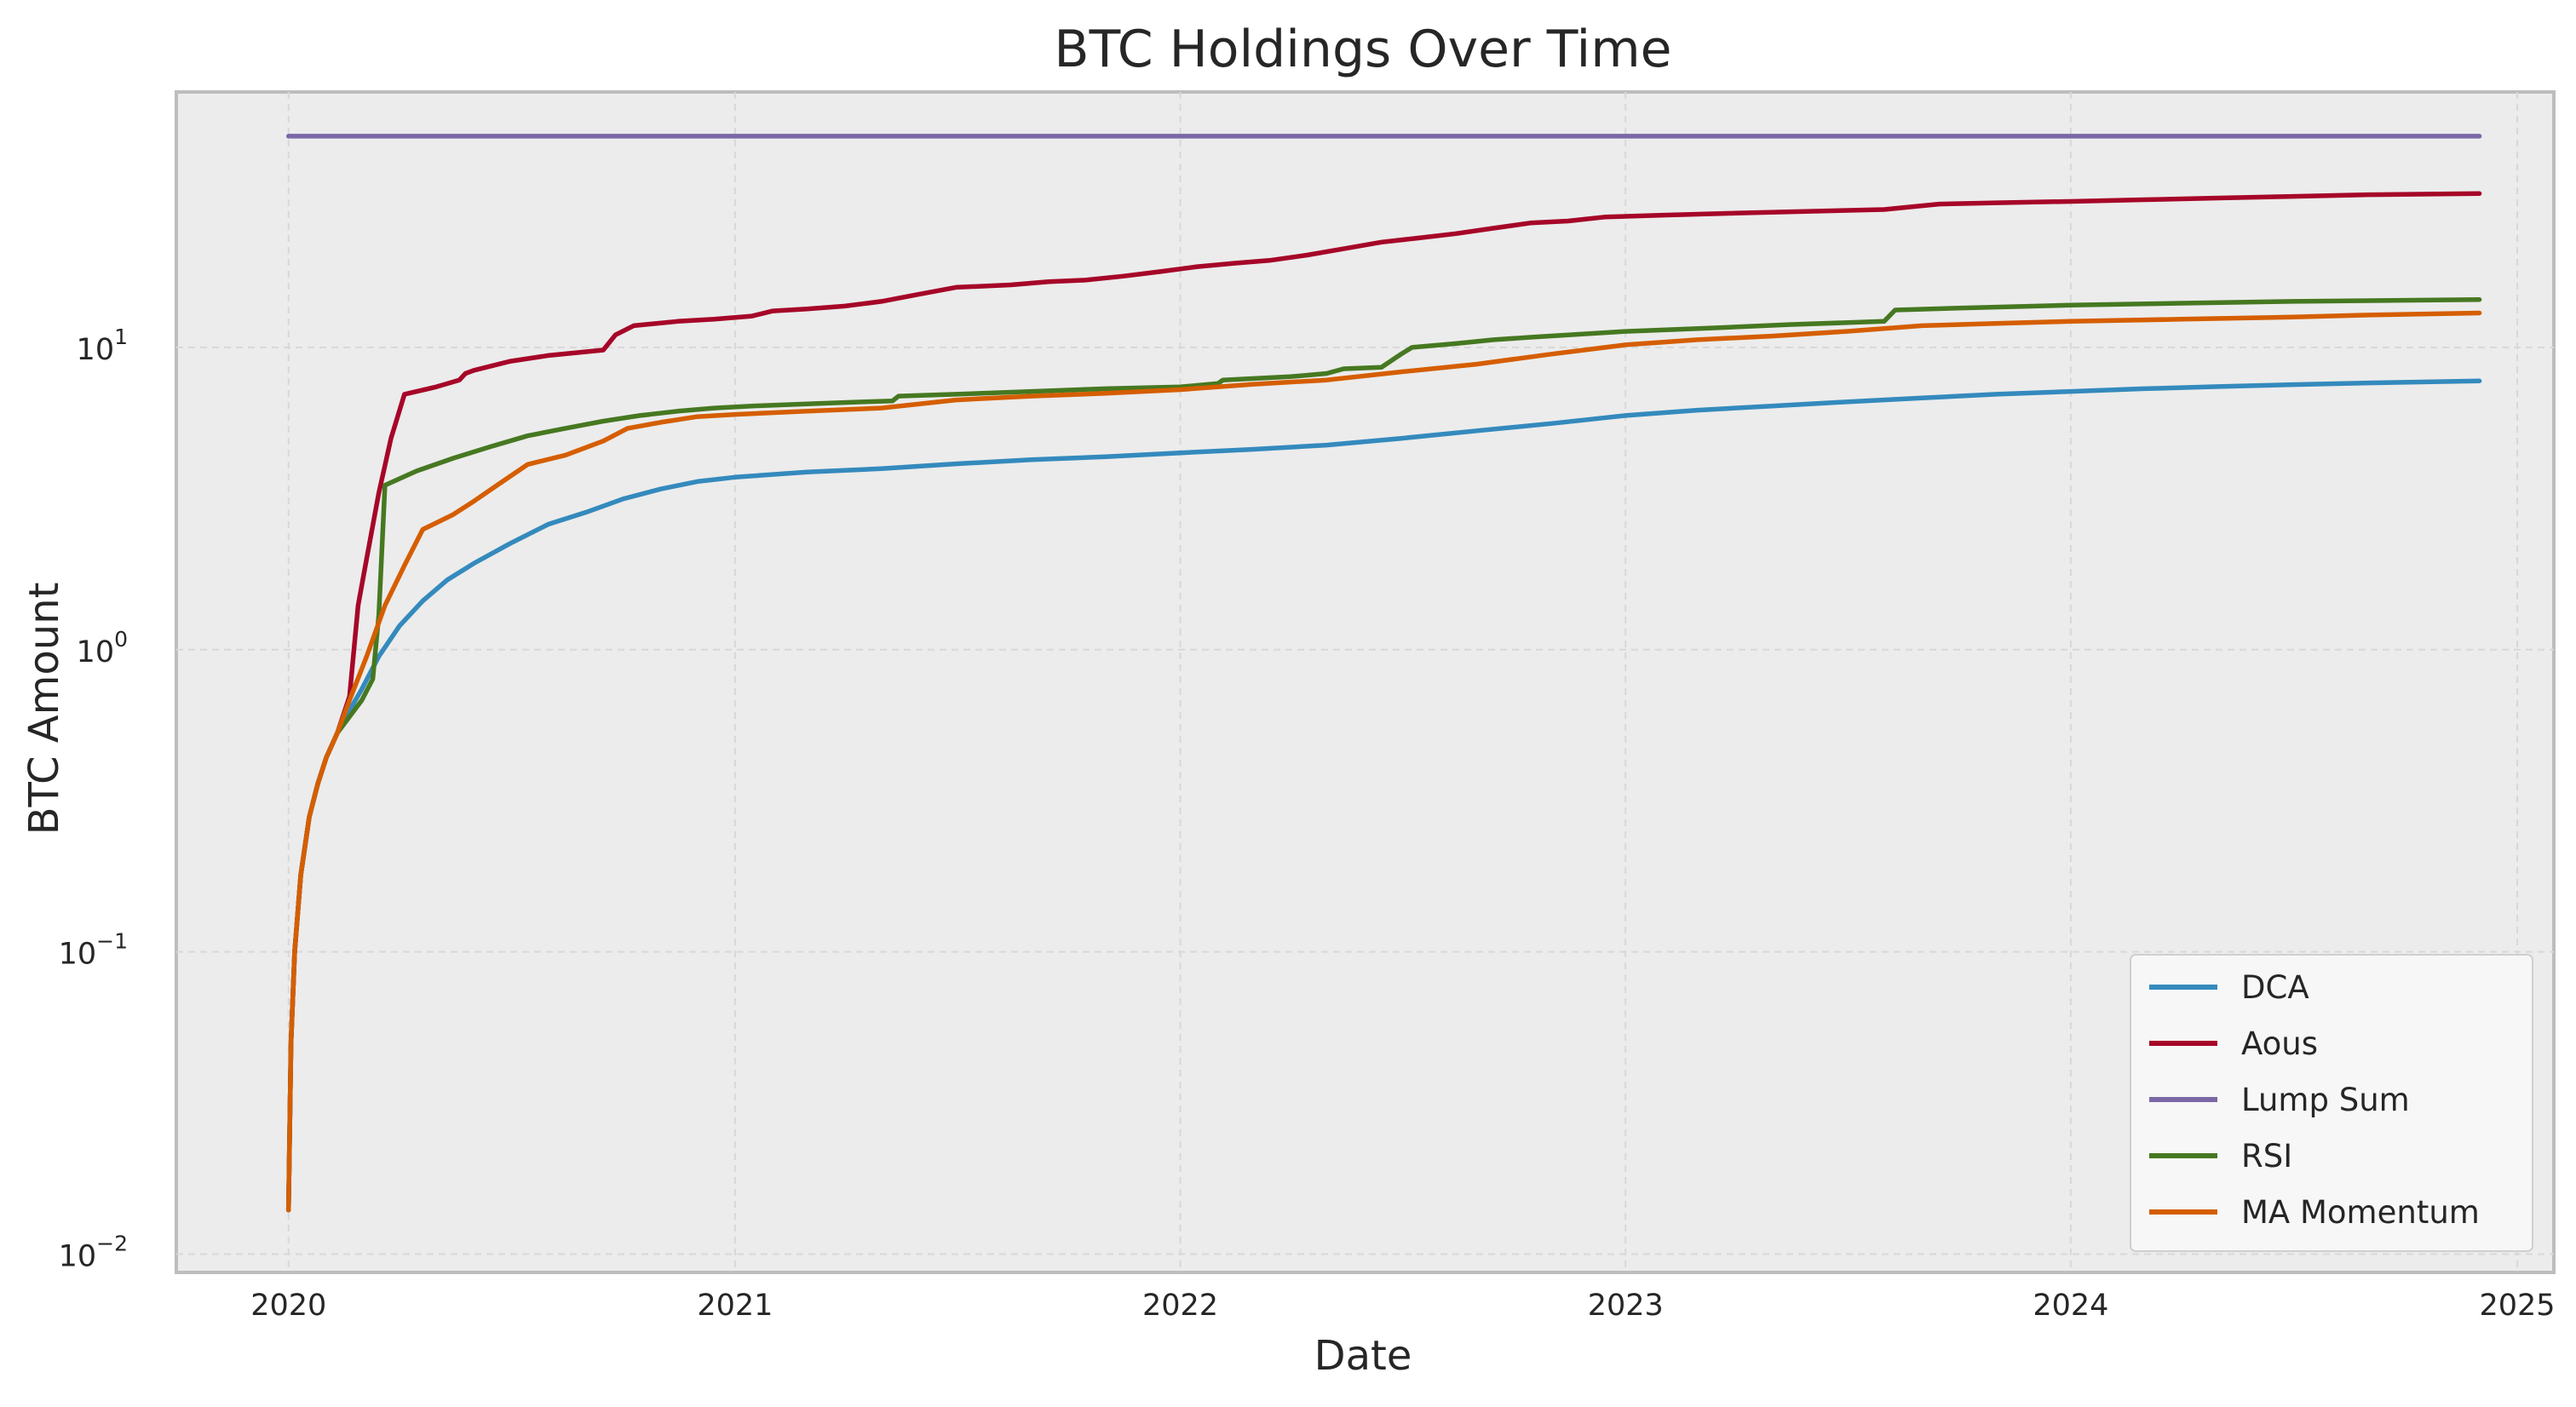 This screenshot has width=2576, height=1407. I want to click on y-axis-ticks: 10⁻² 10⁻¹ 10⁰ 10¹, so click(94, 799).